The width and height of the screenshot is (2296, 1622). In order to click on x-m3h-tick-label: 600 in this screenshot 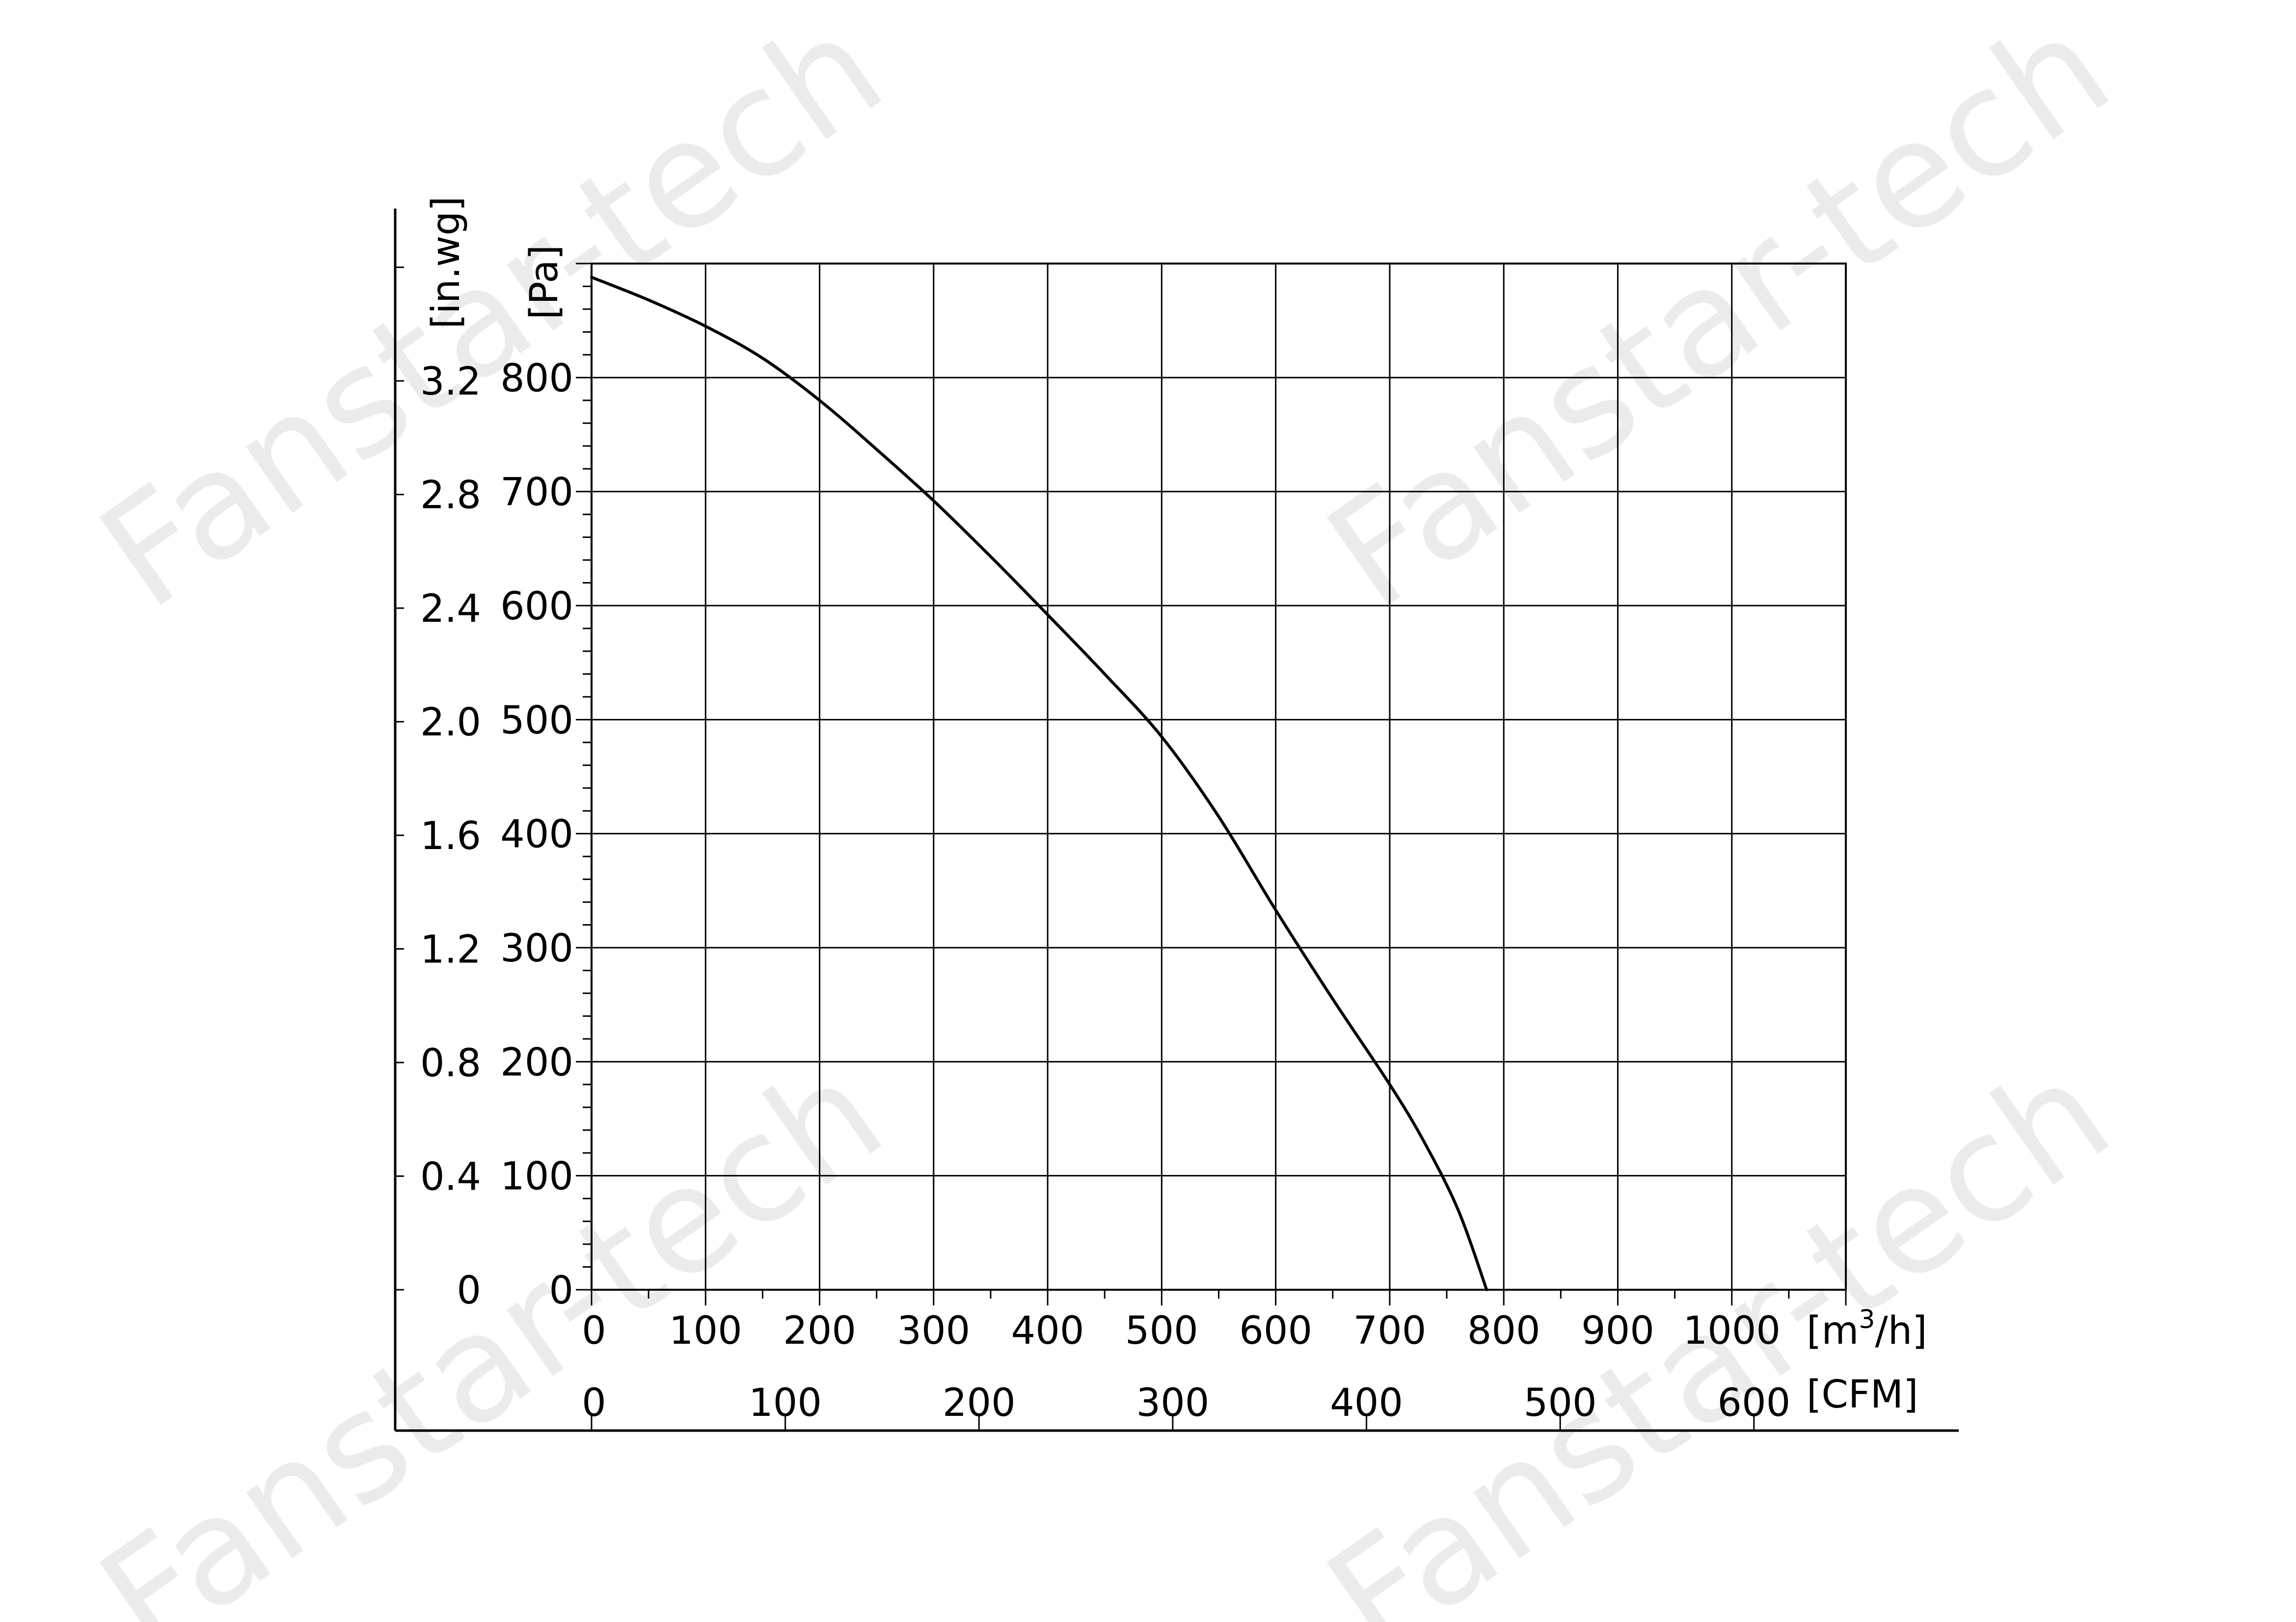, I will do `click(1275, 1331)`.